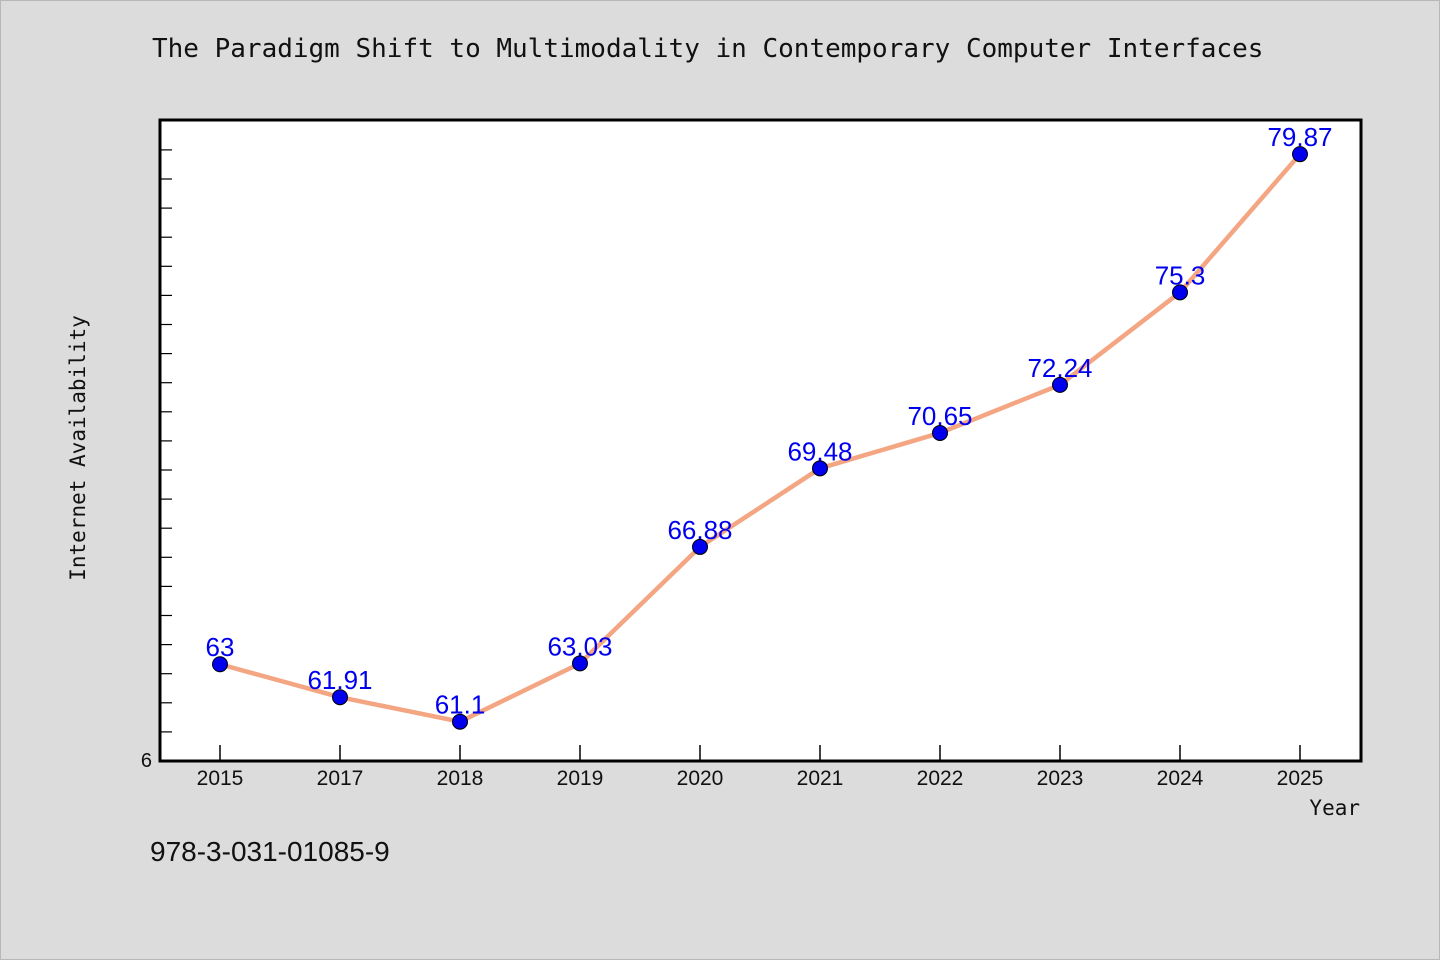  What do you see at coordinates (939, 416) in the screenshot?
I see `data-label: 70.65` at bounding box center [939, 416].